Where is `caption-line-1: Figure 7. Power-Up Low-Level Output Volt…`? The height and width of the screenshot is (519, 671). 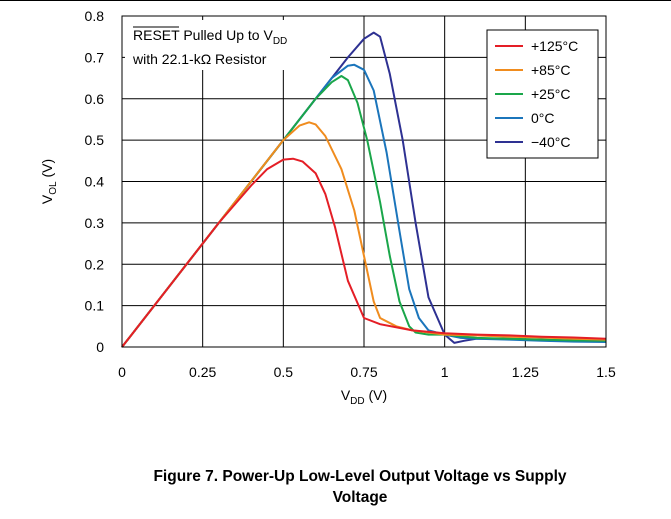
caption-line-1: Figure 7. Power-Up Low-Level Output Volt… is located at coordinates (360, 476).